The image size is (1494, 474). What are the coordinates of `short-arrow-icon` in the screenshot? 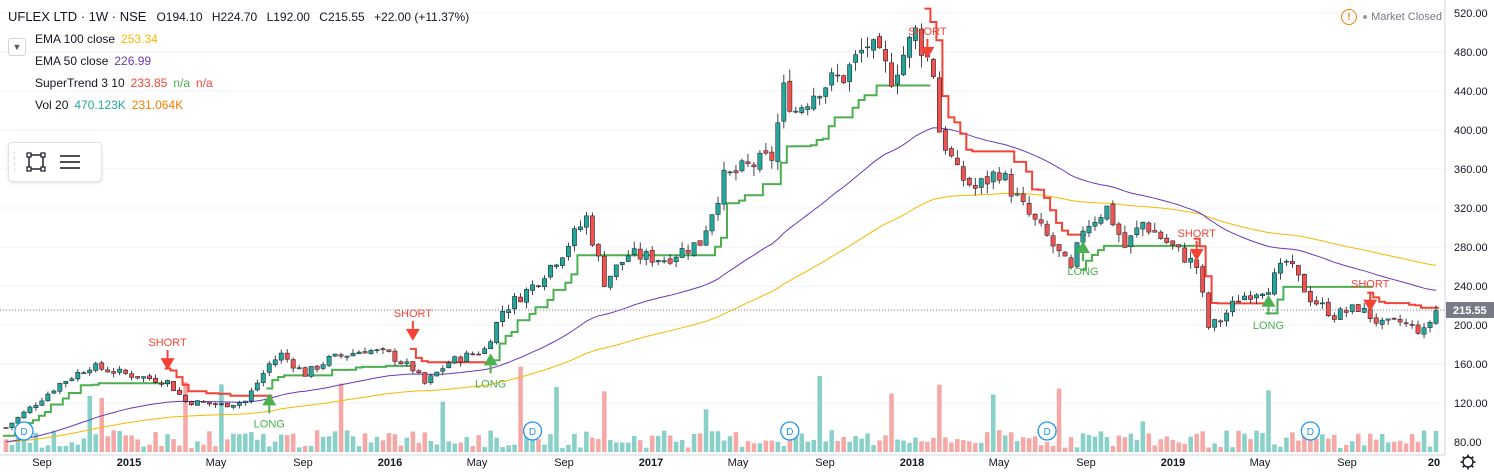 It's located at (1196, 254).